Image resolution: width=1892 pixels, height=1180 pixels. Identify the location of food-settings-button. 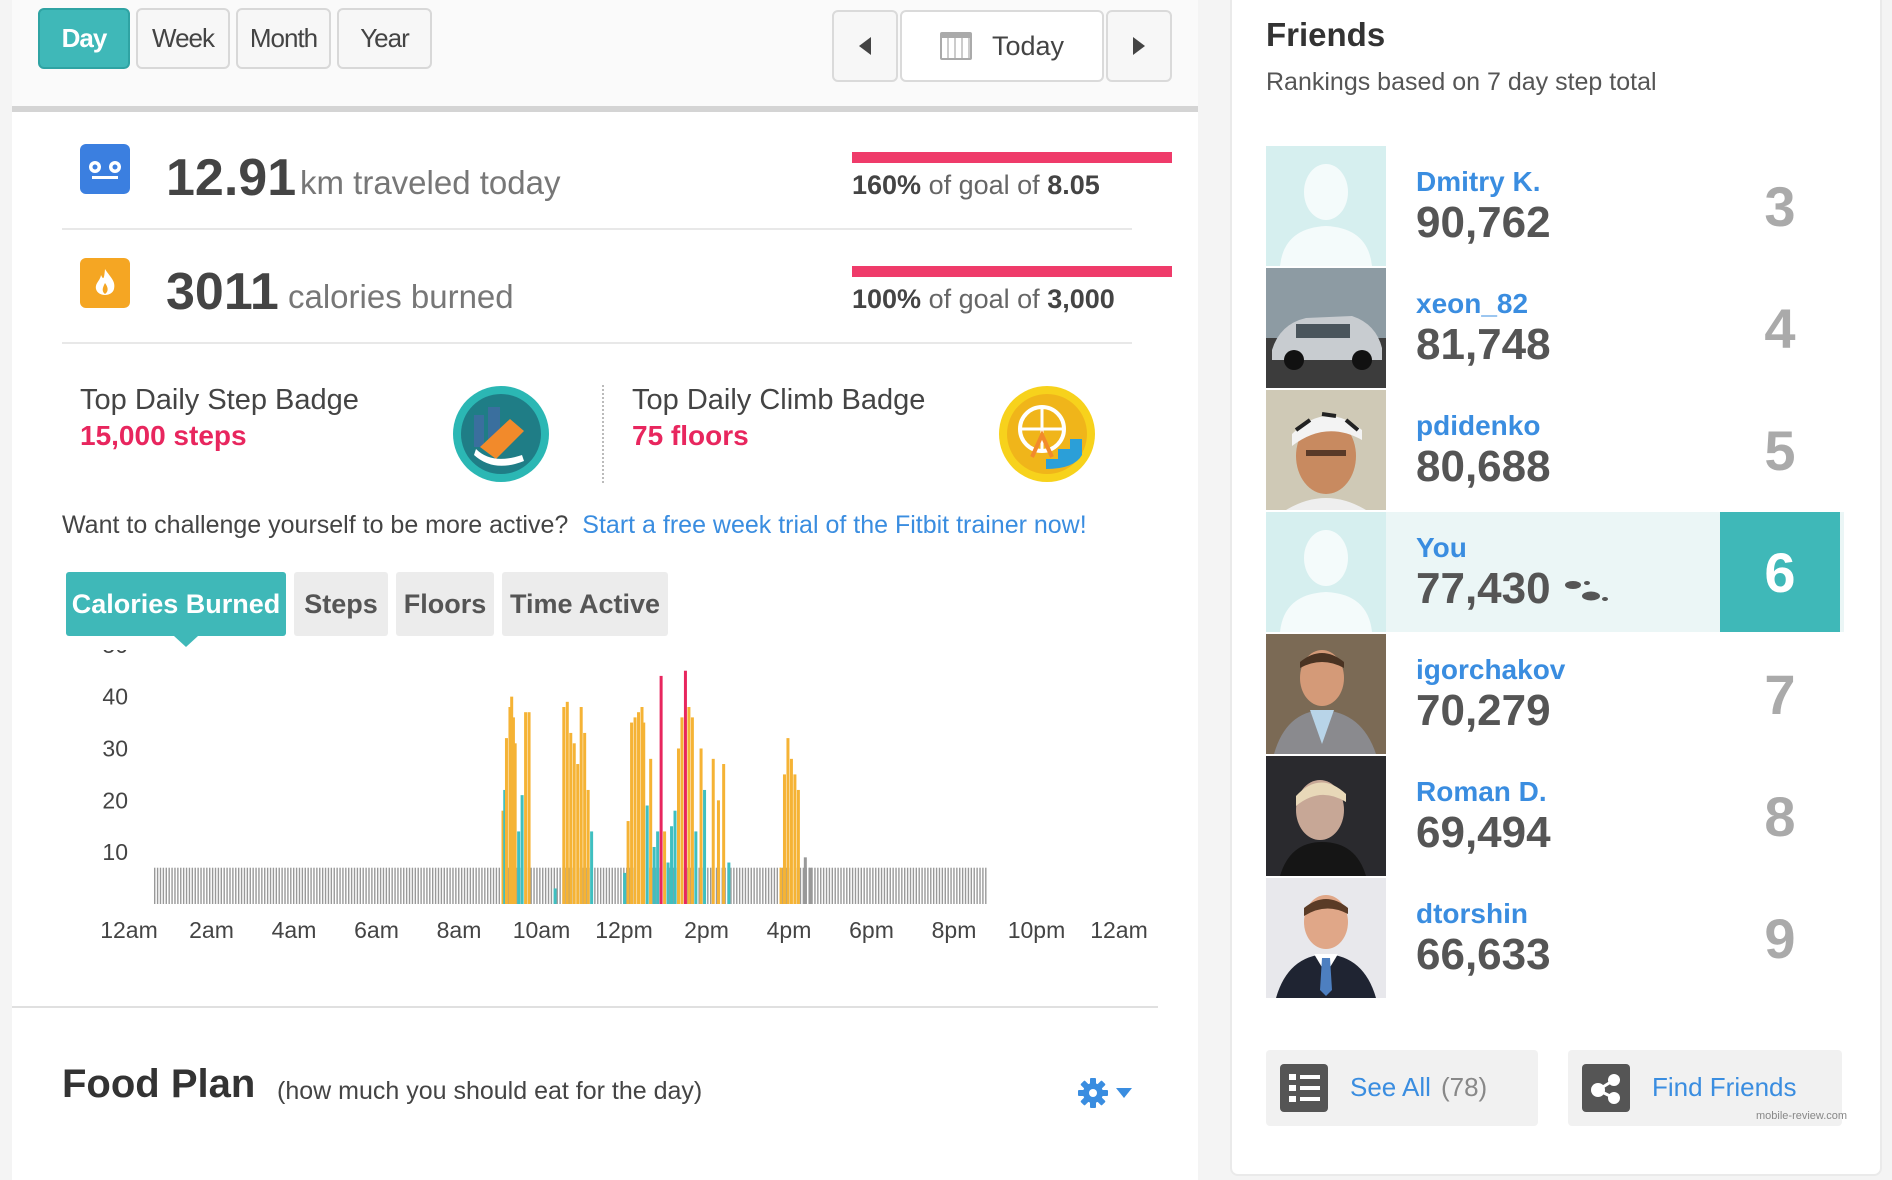
(1107, 1093).